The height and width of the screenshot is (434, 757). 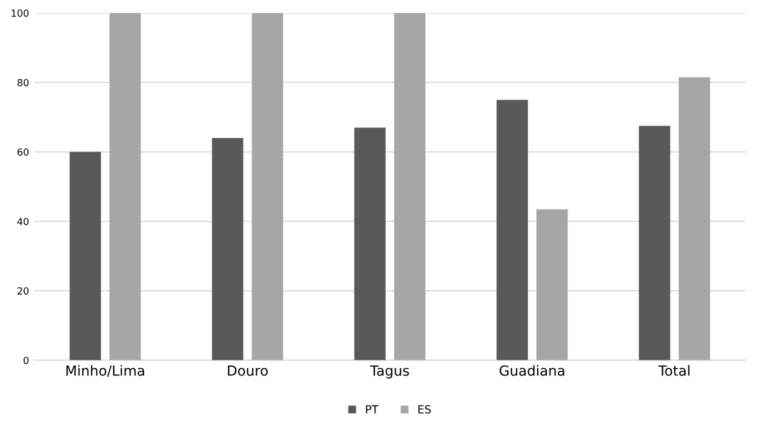 I want to click on y-tick-label: 80, so click(x=23, y=82).